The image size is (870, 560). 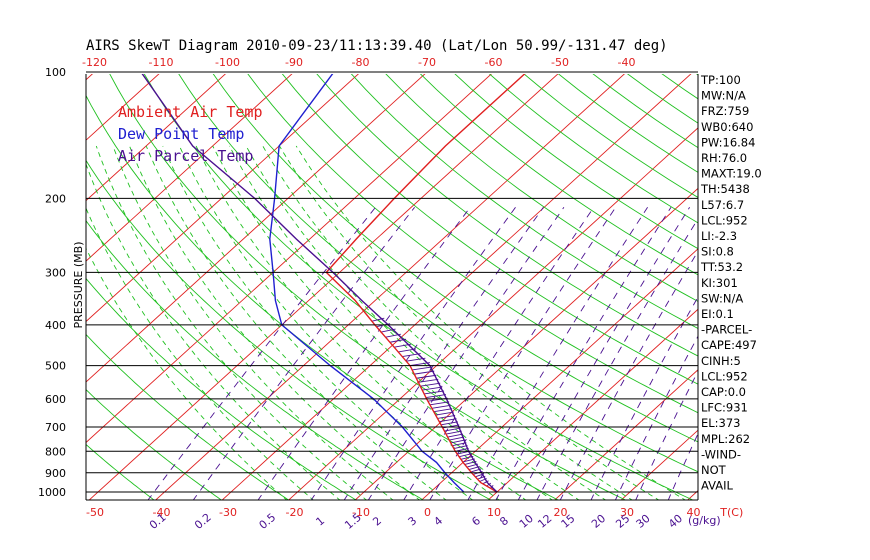 I want to click on x-tick-label: 40, so click(x=694, y=512).